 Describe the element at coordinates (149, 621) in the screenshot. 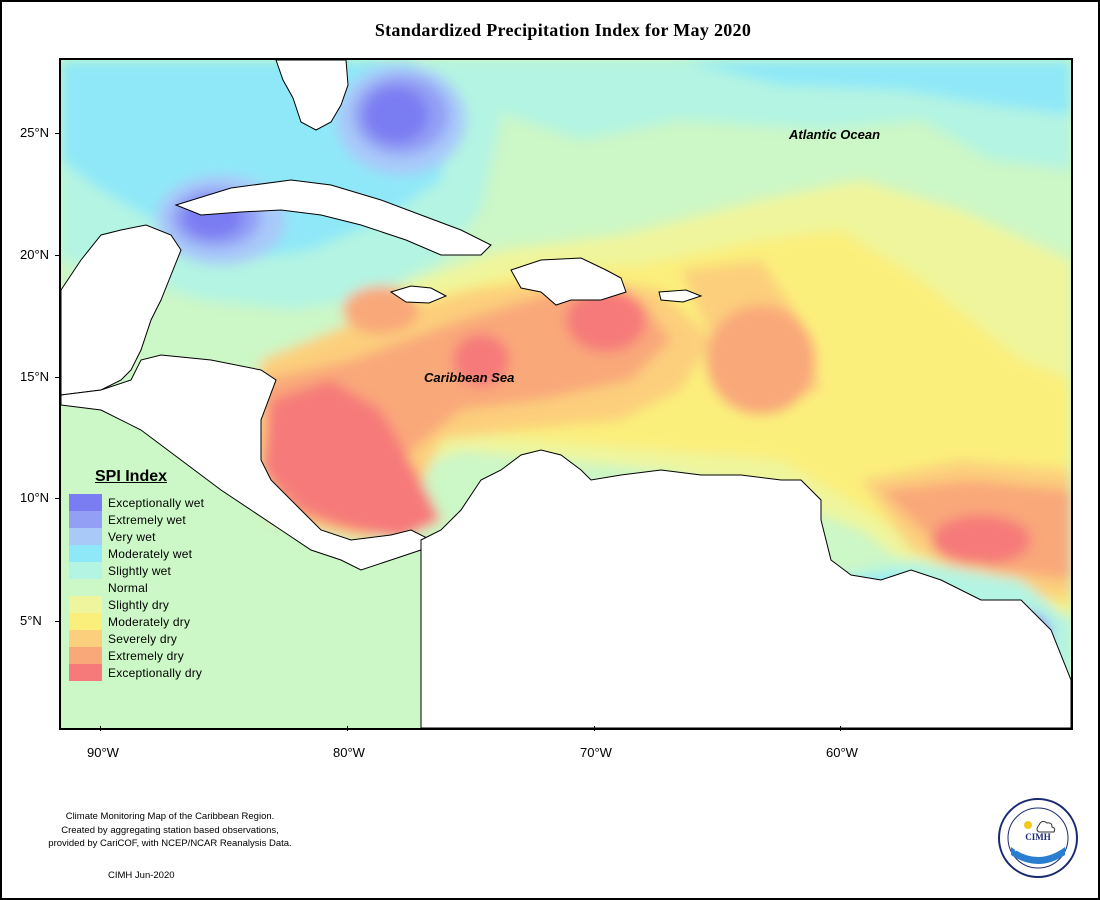

I see `legend-label: Moderately dry` at that location.